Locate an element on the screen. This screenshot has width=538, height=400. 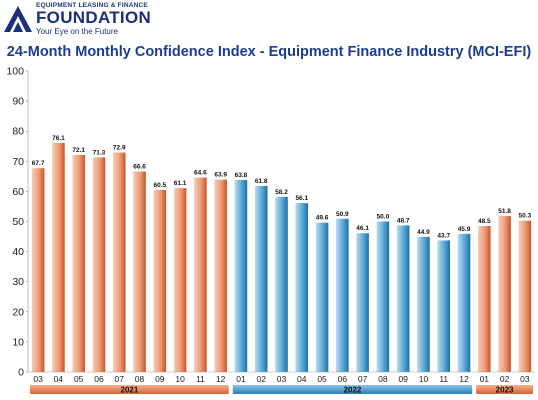
y-tick-label: 90 is located at coordinates (18, 102).